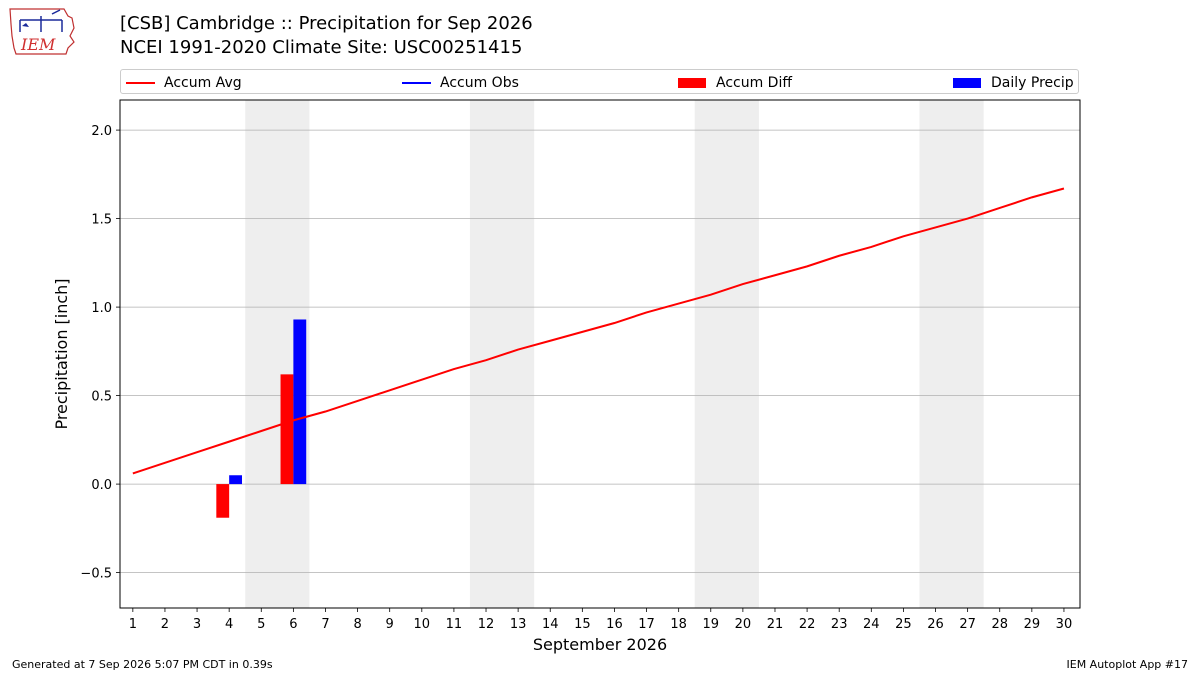  I want to click on x-tick-label: 20, so click(743, 624).